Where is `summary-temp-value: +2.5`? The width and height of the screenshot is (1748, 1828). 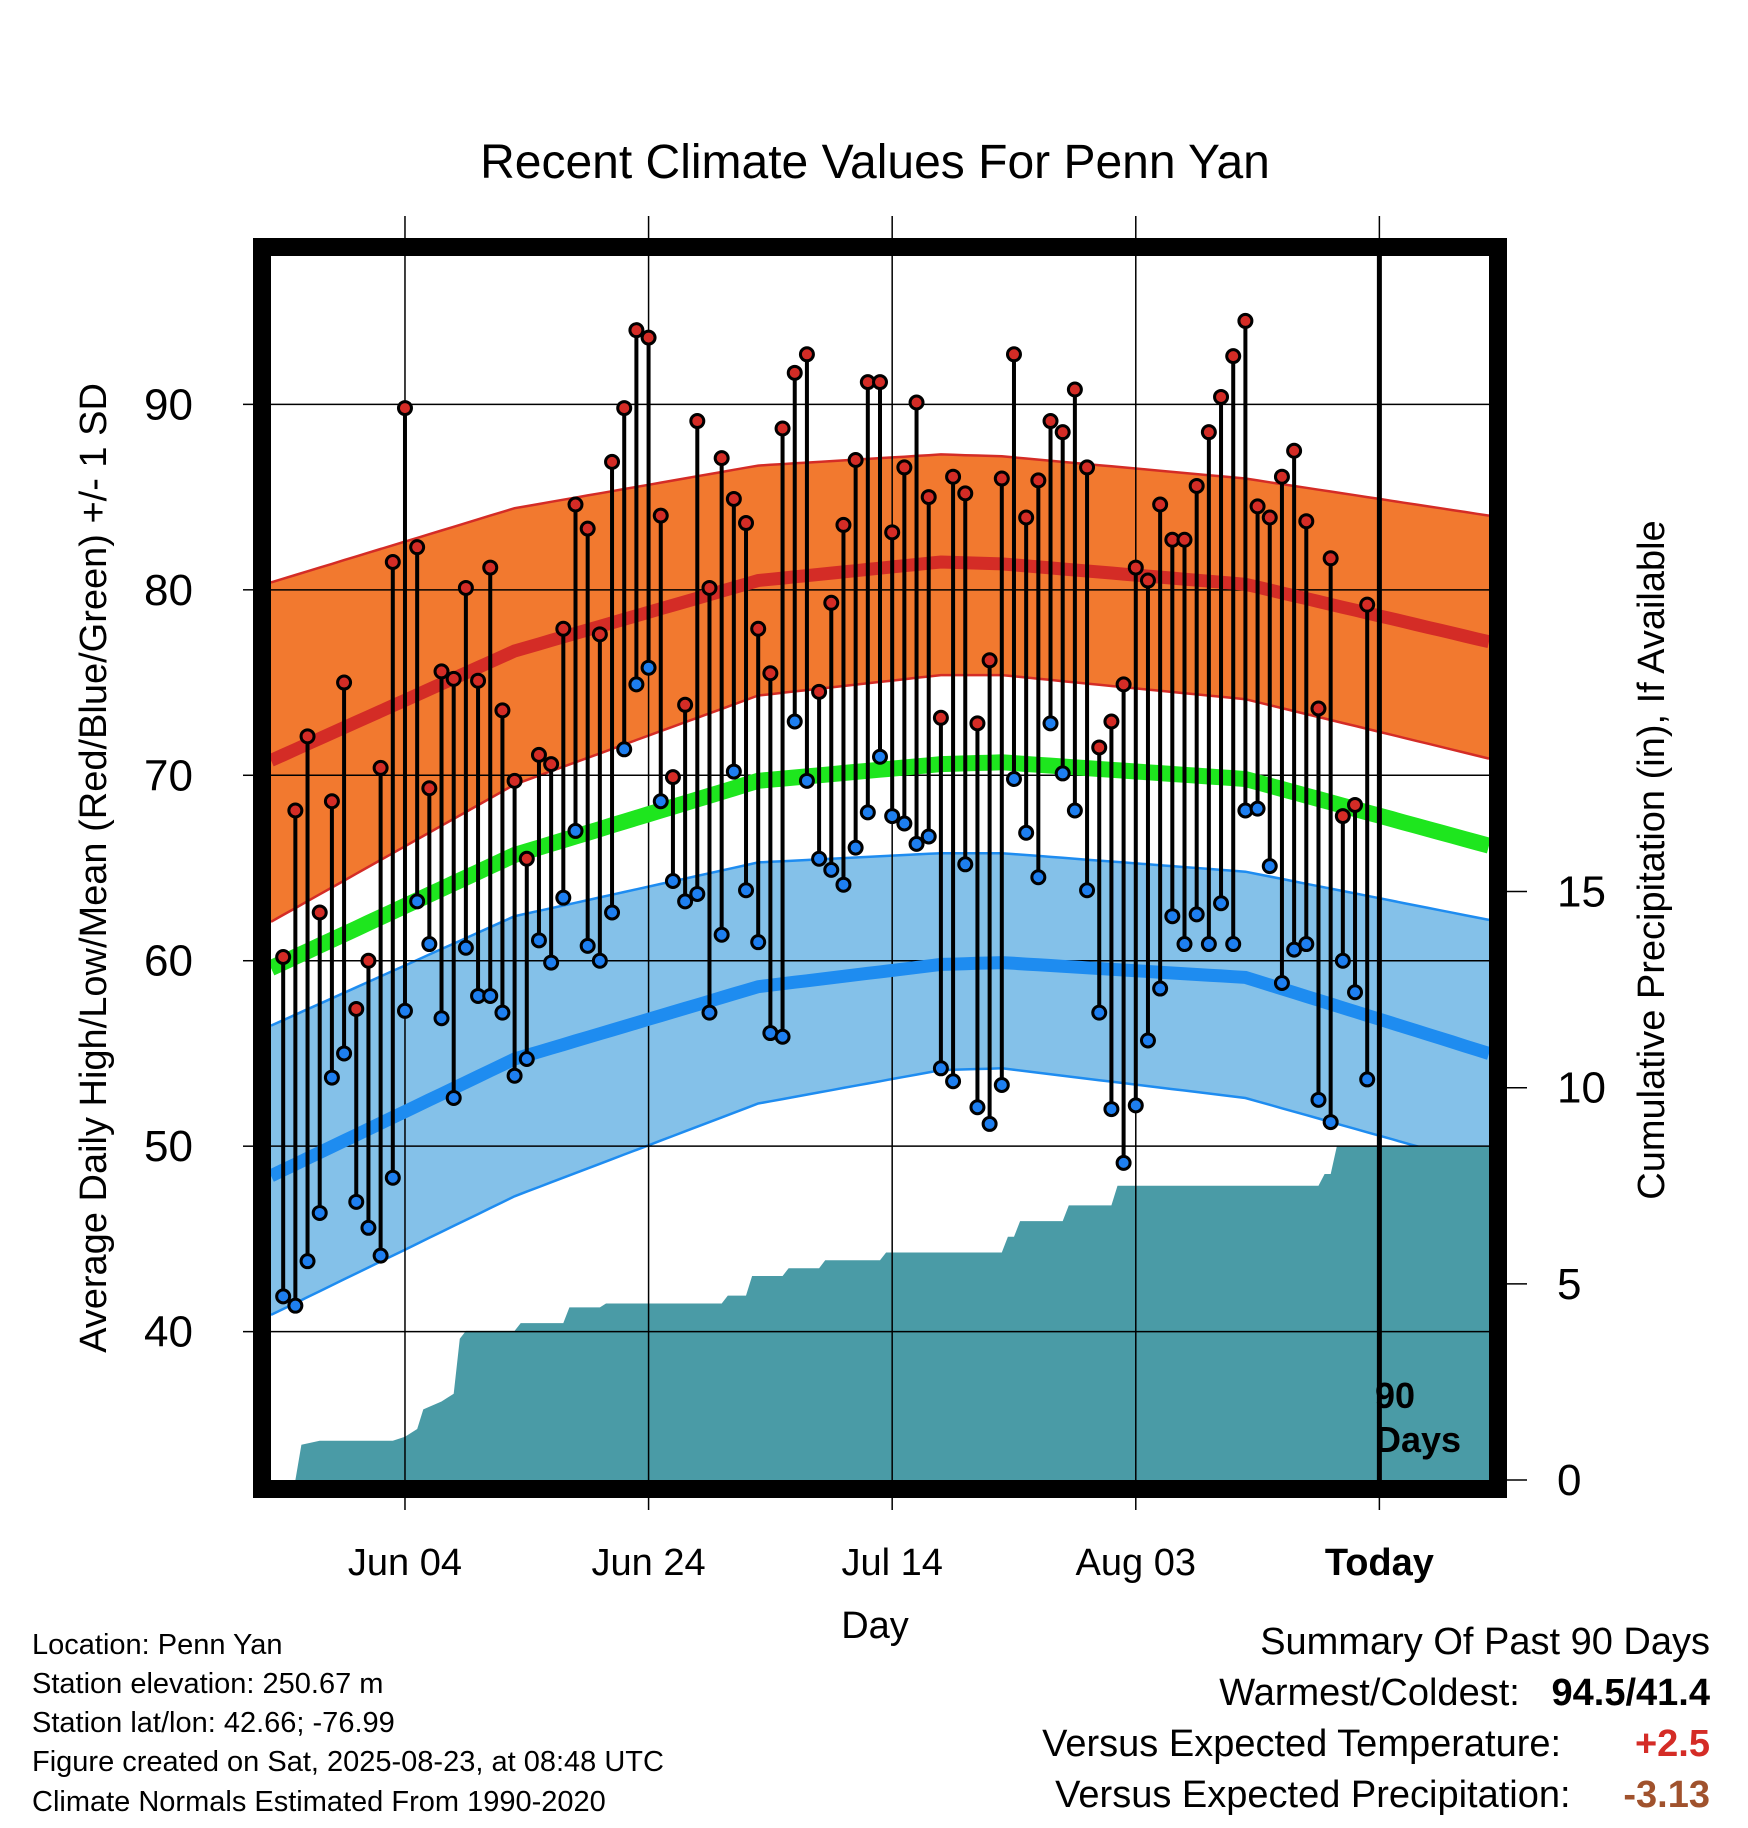 summary-temp-value: +2.5 is located at coordinates (1672, 1744).